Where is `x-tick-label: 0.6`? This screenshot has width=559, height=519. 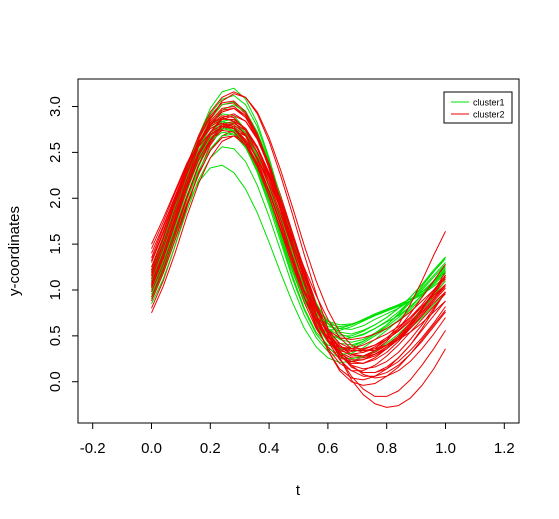 x-tick-label: 0.6 is located at coordinates (327, 448).